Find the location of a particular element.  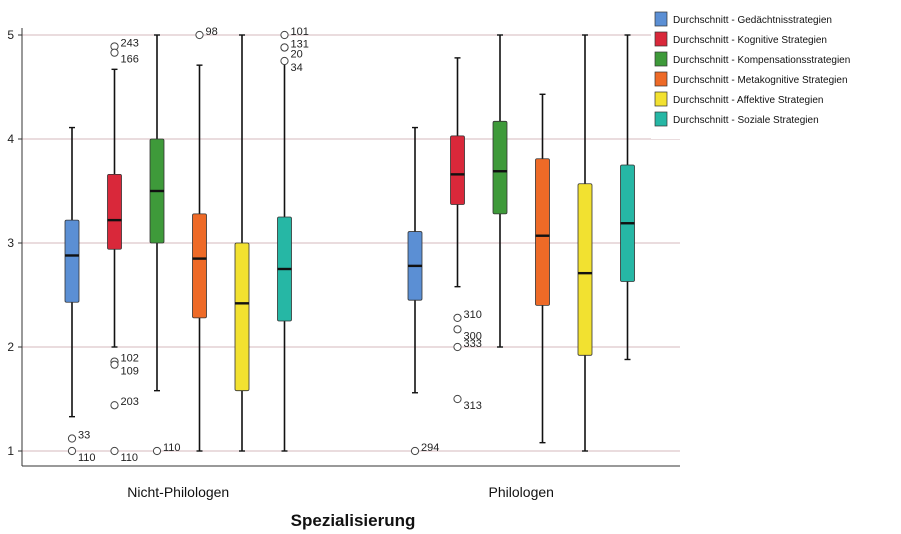

legend-background is located at coordinates (772, 74).